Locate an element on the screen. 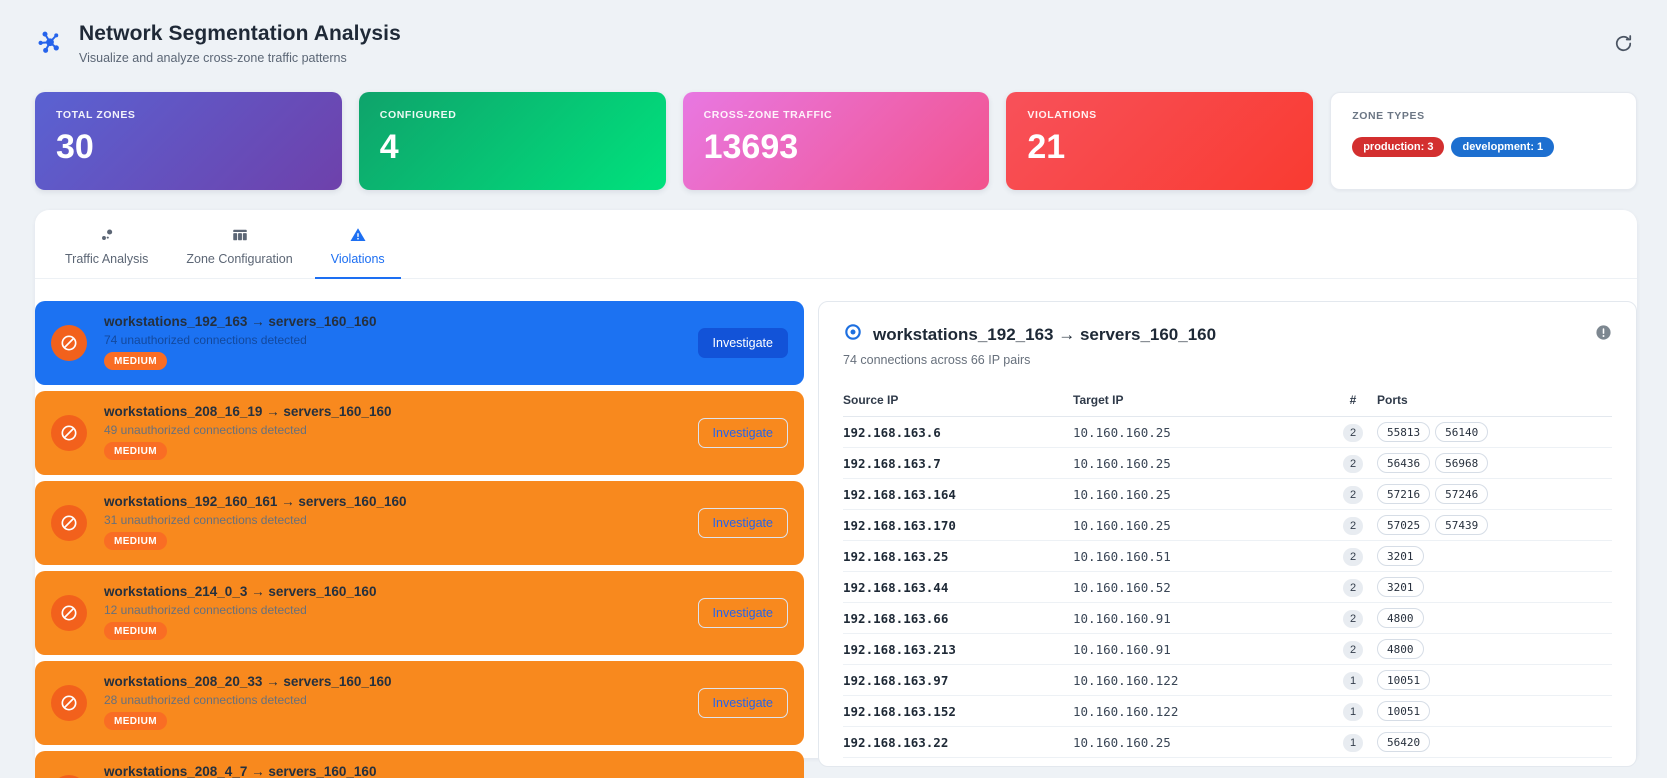  column-header-source-ip: Source IP is located at coordinates (958, 401).